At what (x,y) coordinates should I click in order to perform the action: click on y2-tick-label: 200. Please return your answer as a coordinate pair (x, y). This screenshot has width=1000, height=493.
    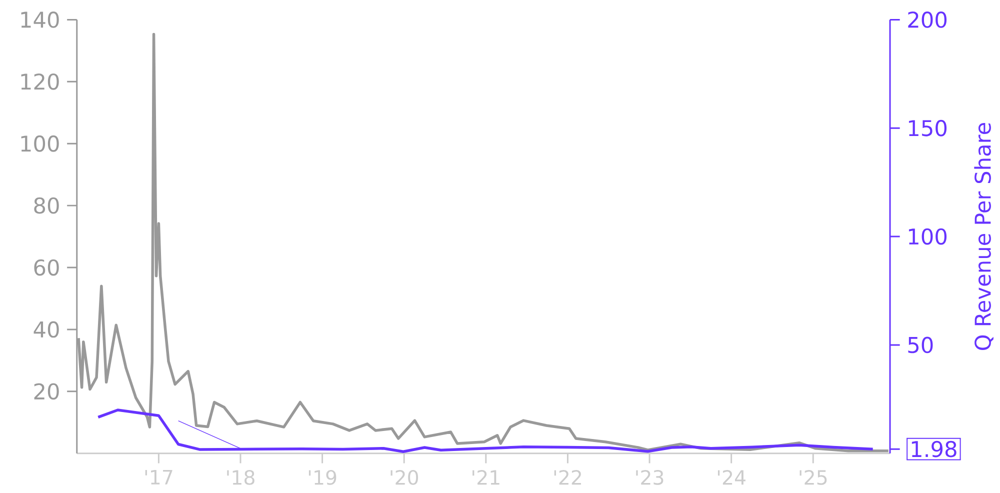
    Looking at the image, I should click on (927, 20).